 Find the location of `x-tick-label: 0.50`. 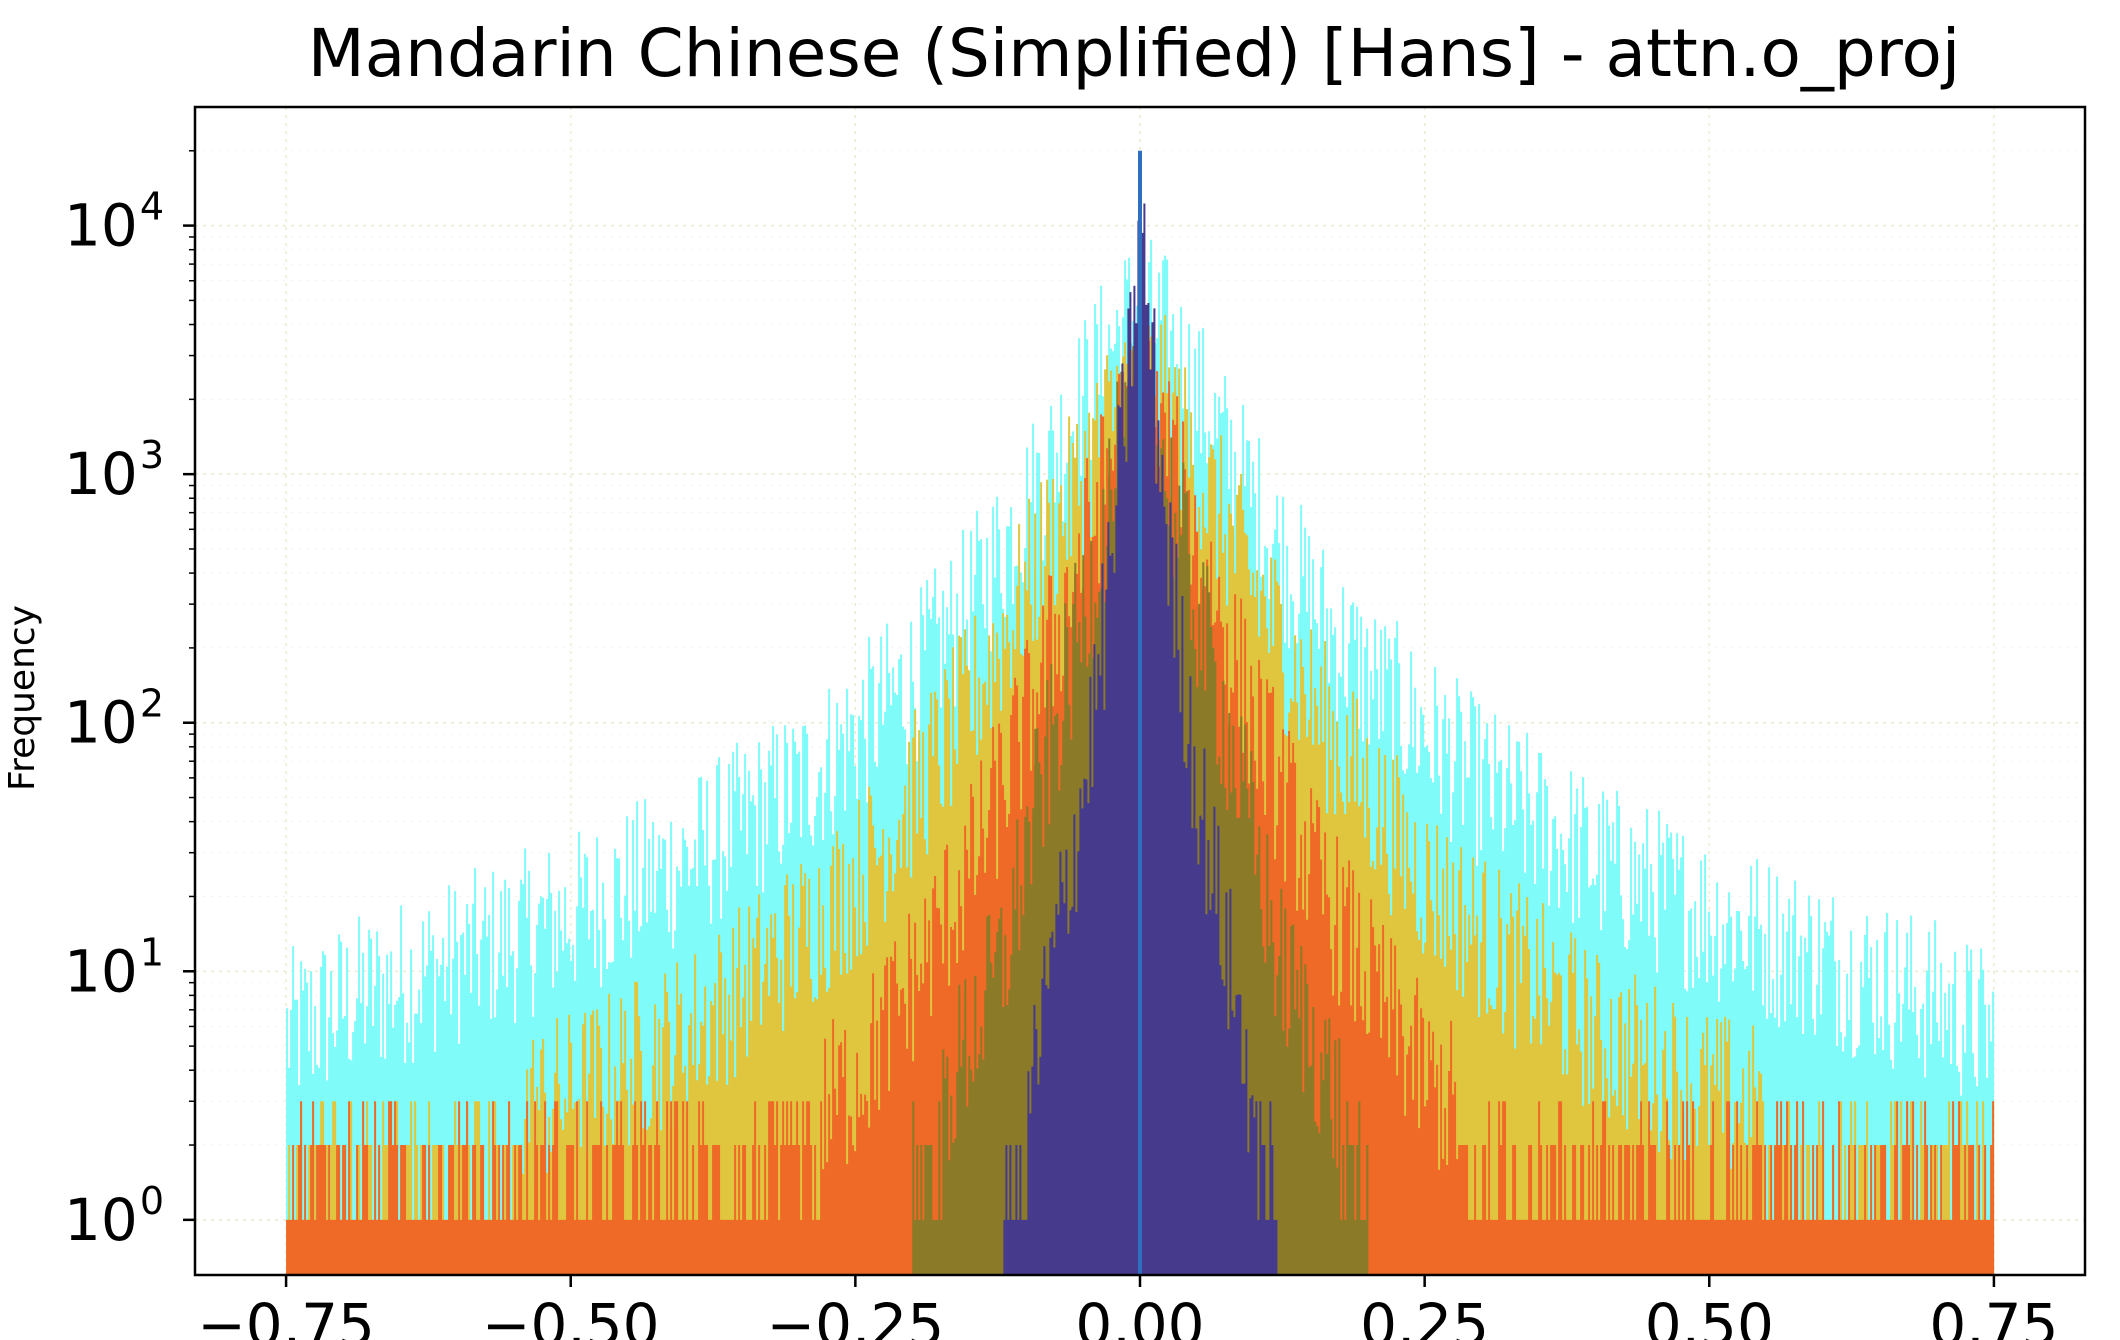

x-tick-label: 0.50 is located at coordinates (1709, 1315).